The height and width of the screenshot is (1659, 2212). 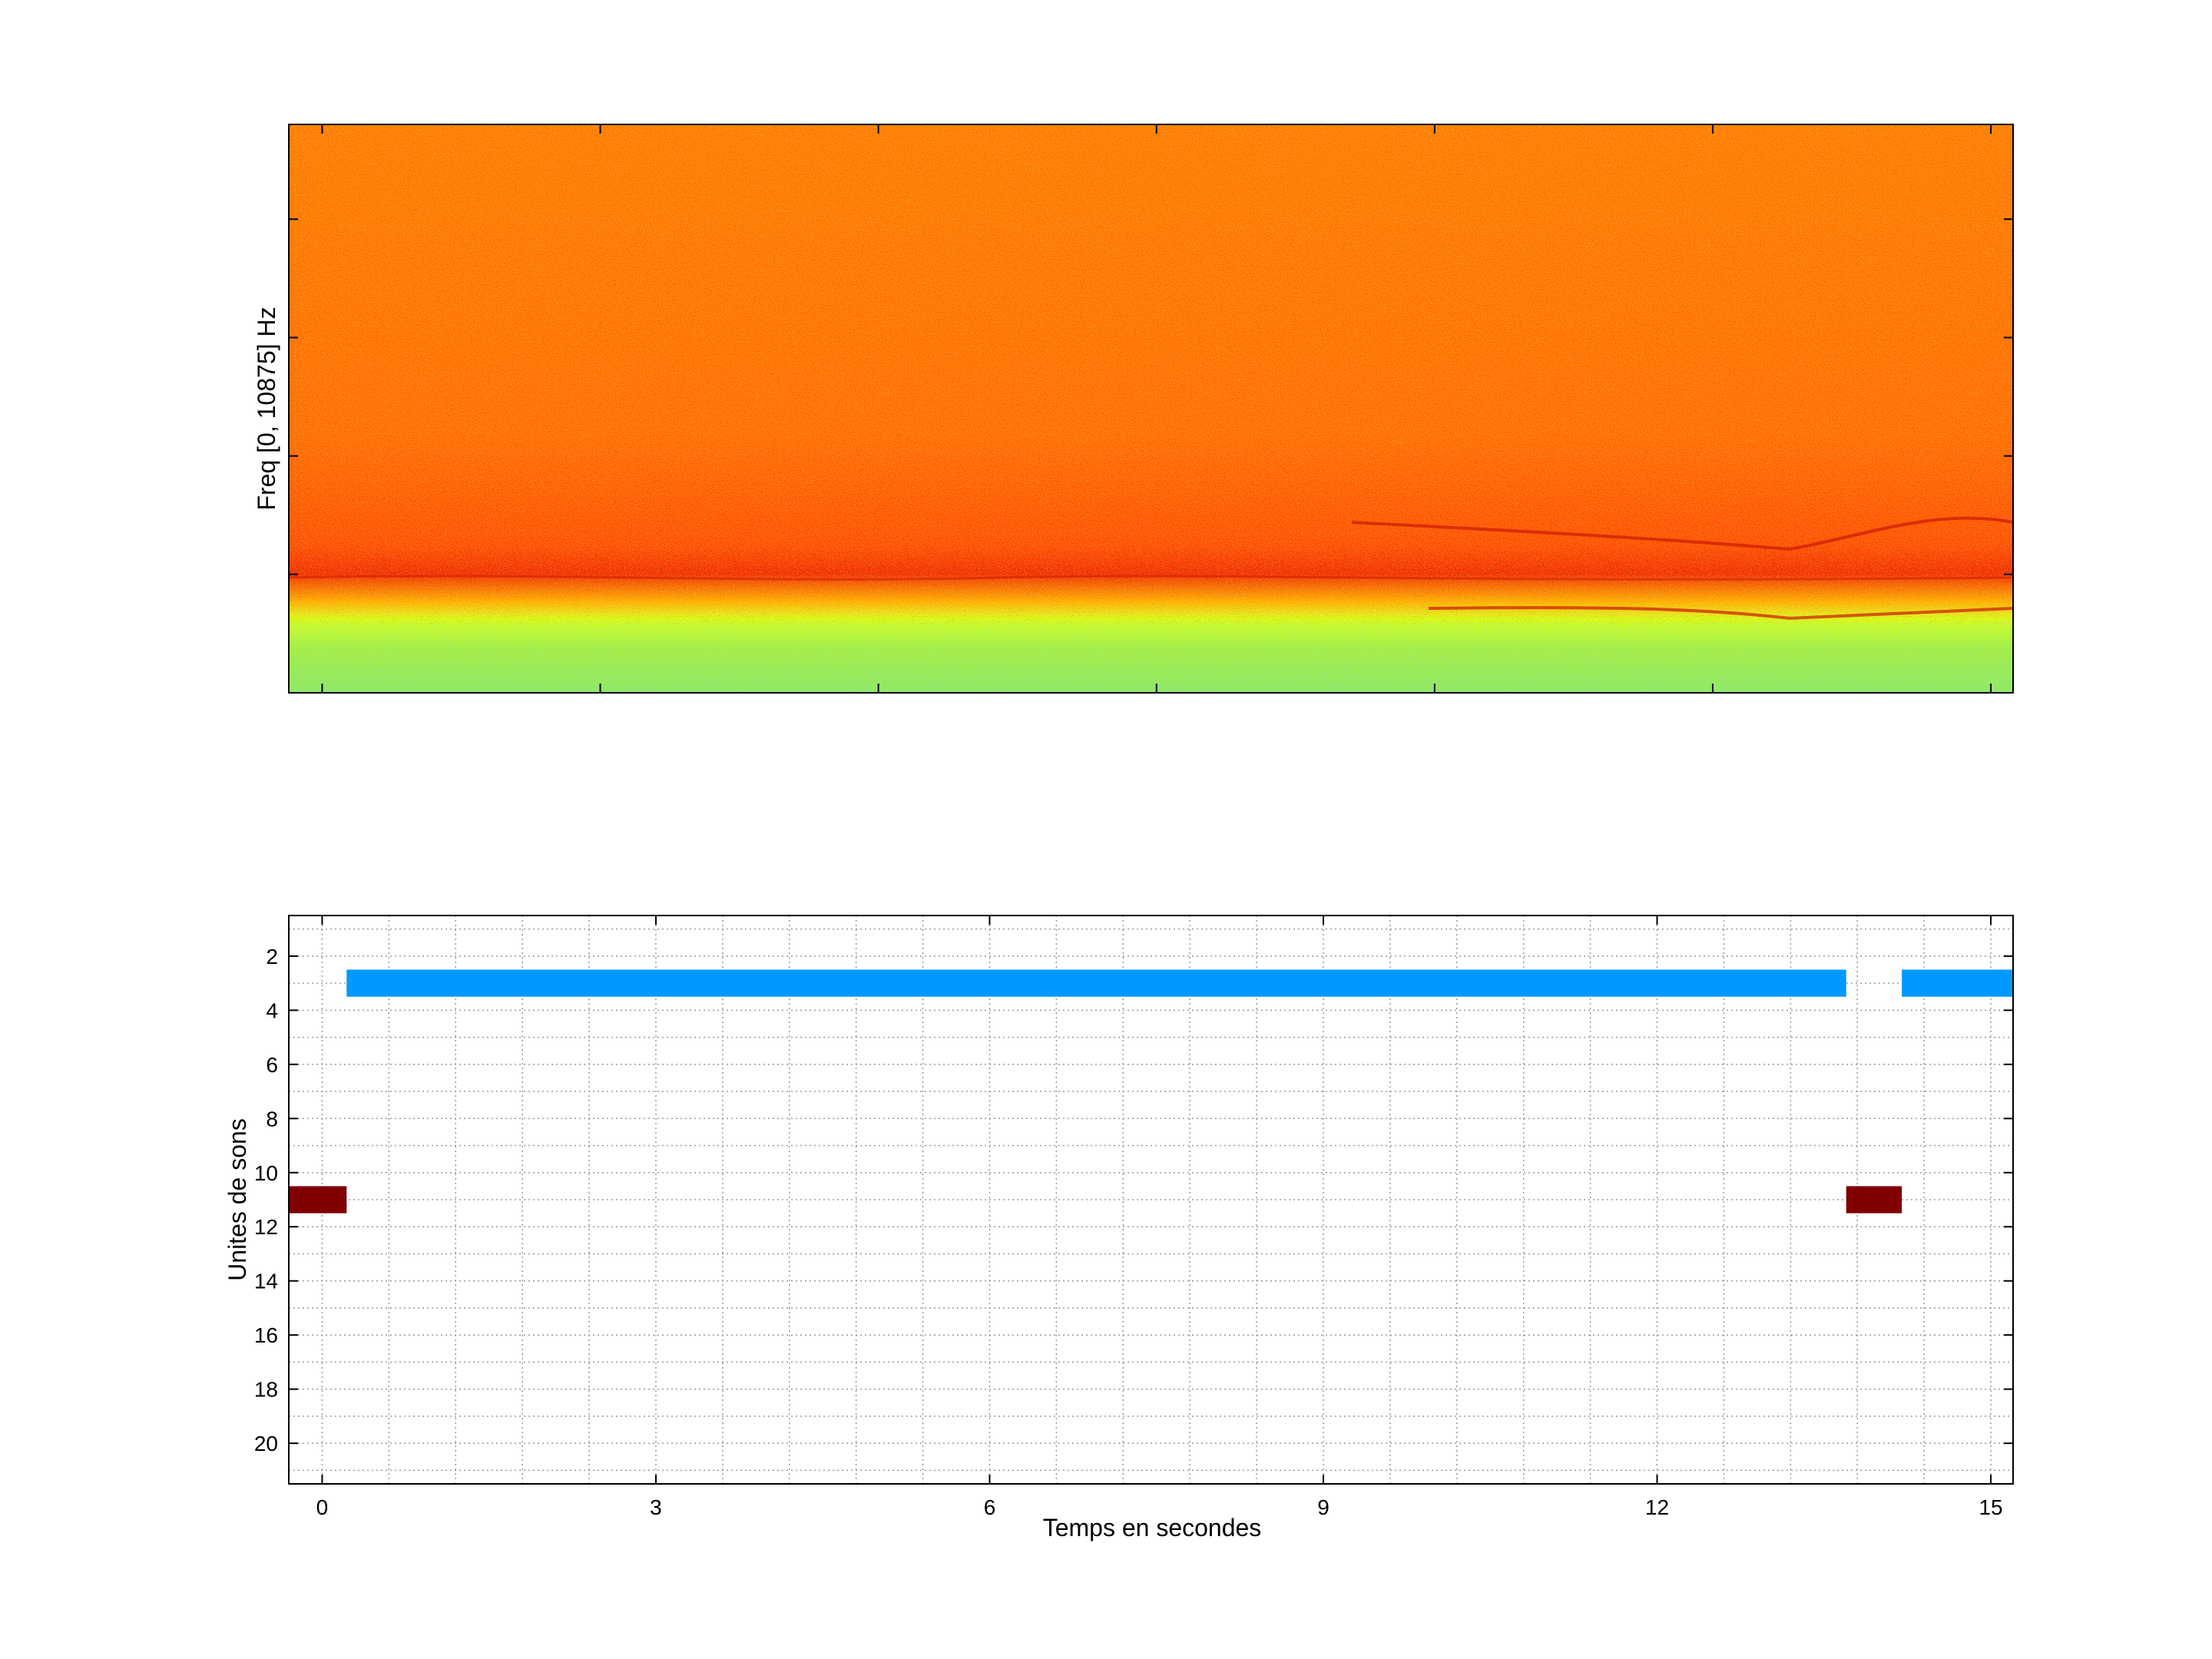 I want to click on y-tick-label: 20, so click(x=266, y=1444).